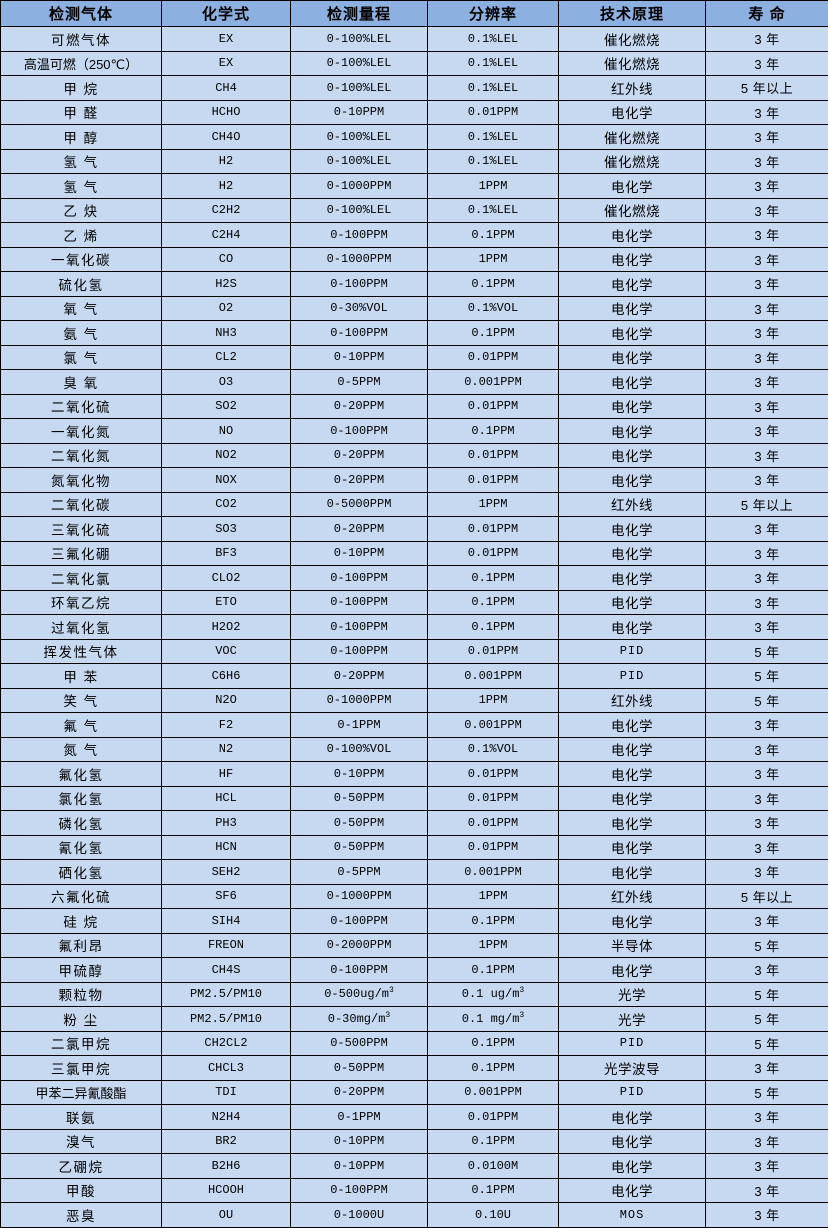  I want to click on cell-chemical-formula: SO2, so click(226, 406).